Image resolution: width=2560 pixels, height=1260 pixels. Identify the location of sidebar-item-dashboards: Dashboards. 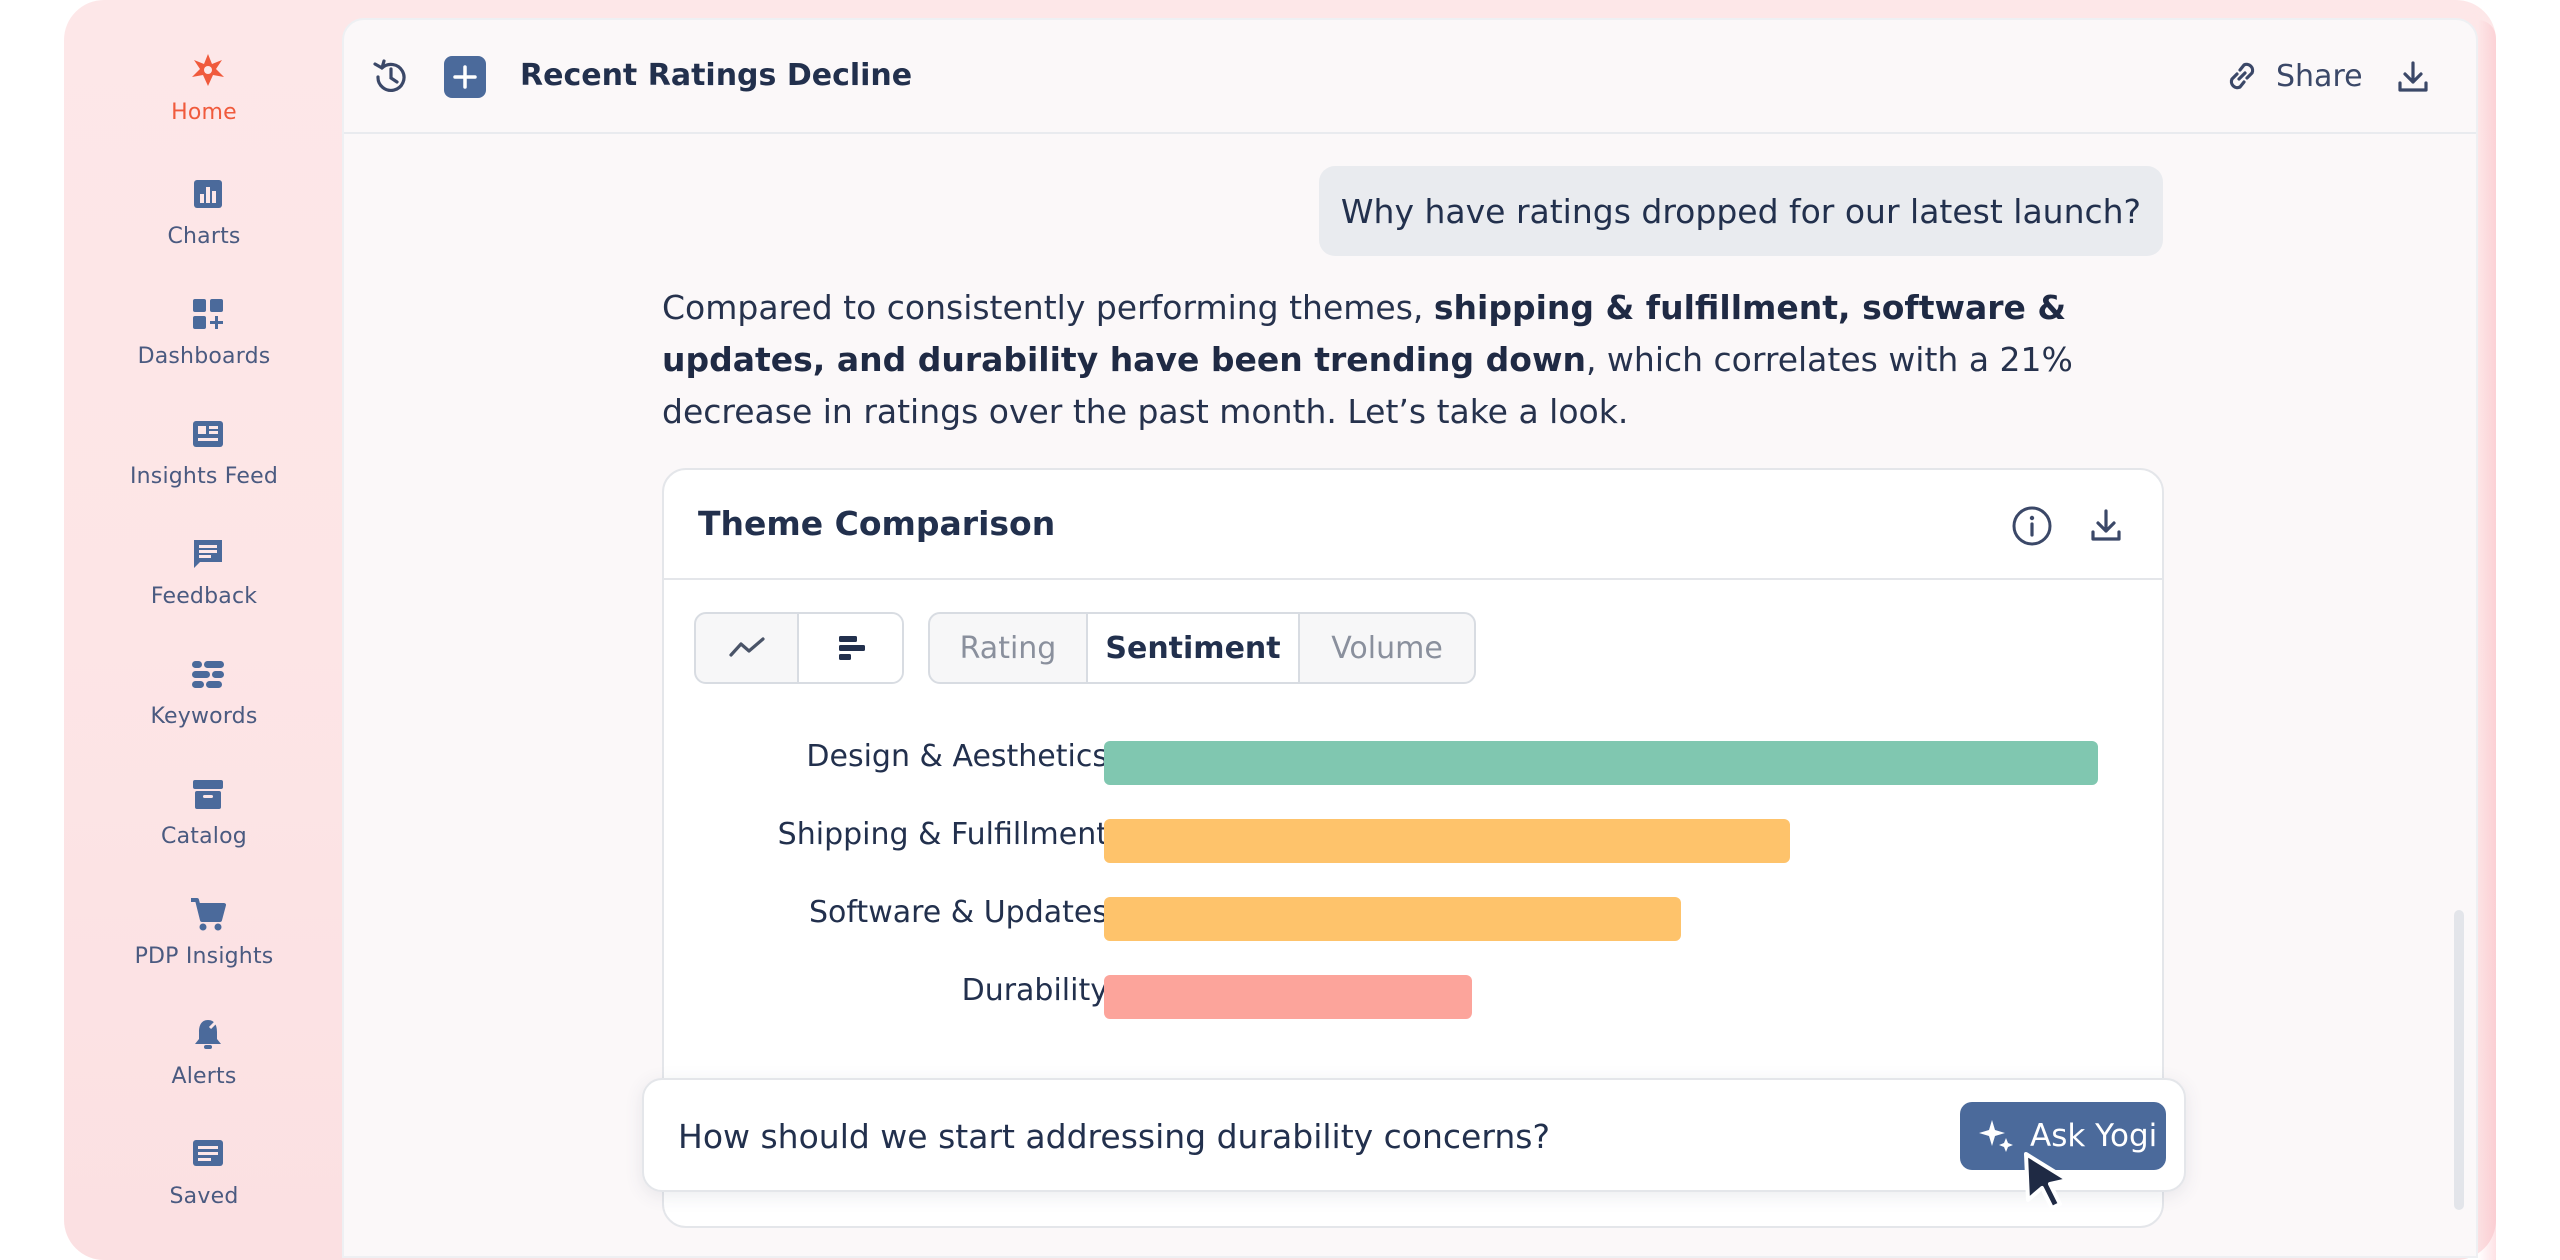
(204, 344).